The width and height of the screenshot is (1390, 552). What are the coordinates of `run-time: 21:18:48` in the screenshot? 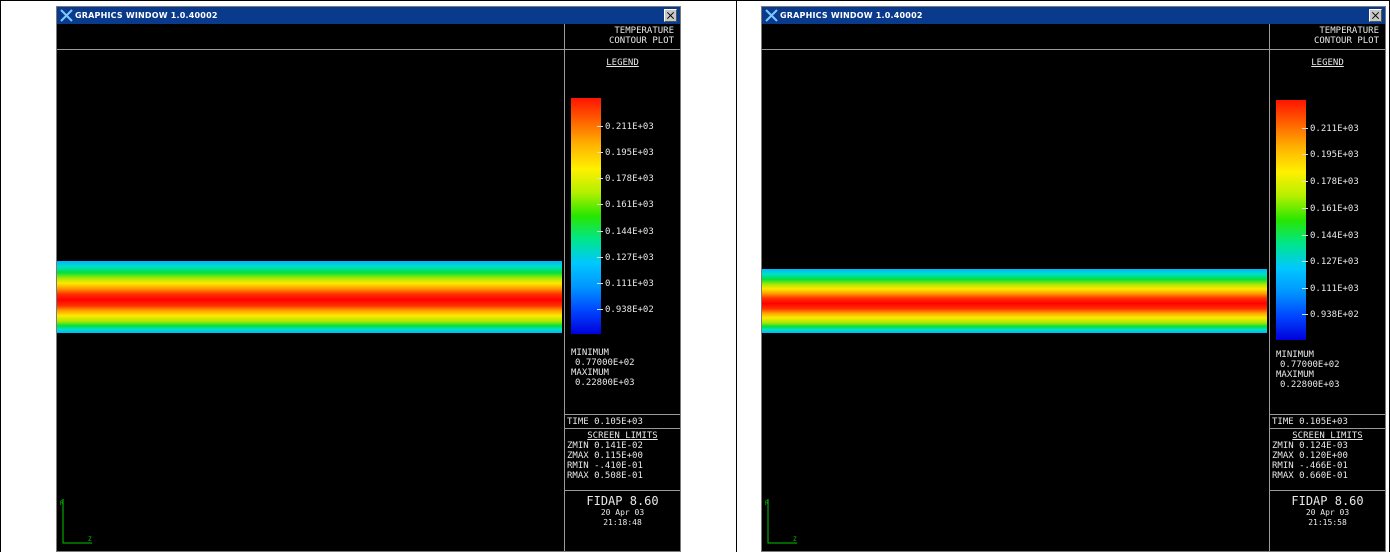 It's located at (622, 522).